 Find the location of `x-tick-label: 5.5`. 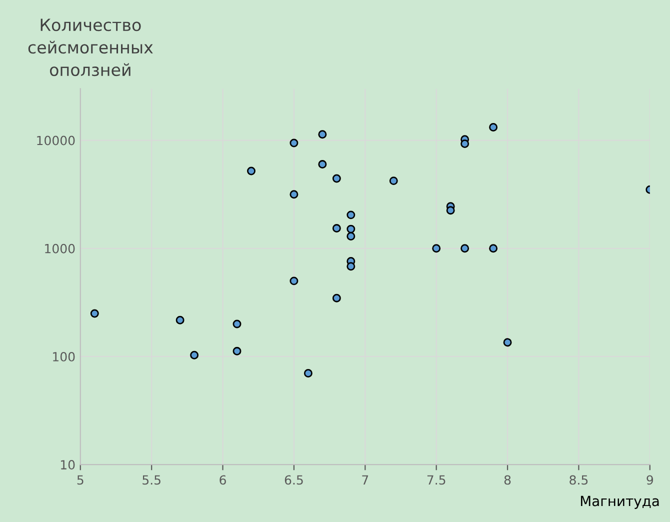

x-tick-label: 5.5 is located at coordinates (151, 480).